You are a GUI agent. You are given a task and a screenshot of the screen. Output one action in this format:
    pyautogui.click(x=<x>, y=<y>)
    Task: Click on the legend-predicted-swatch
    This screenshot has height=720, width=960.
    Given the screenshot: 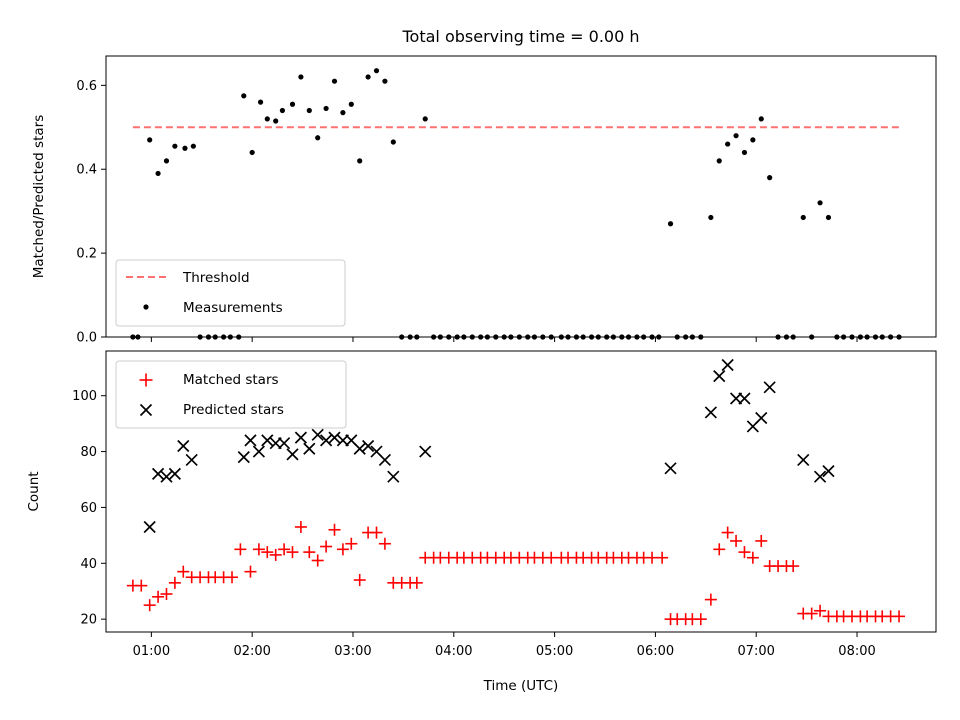 What is the action you would take?
    pyautogui.click(x=146, y=410)
    